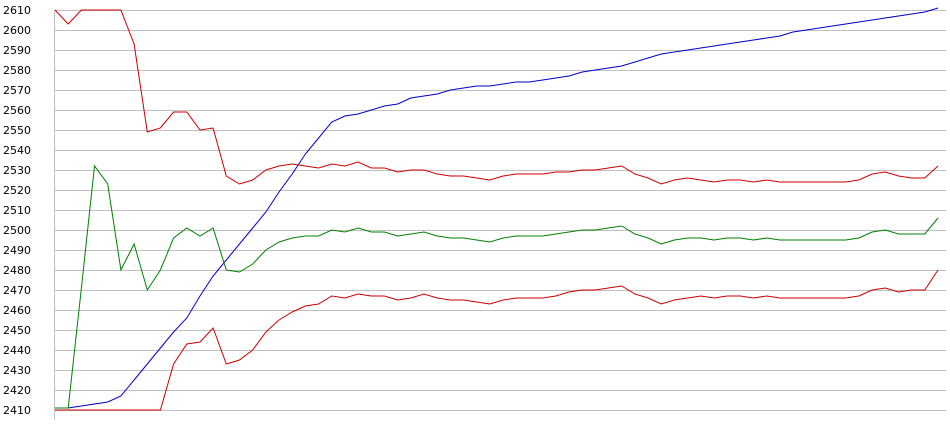 Image resolution: width=950 pixels, height=435 pixels. Describe the element at coordinates (17, 170) in the screenshot. I see `y-tick-label: 2530` at that location.